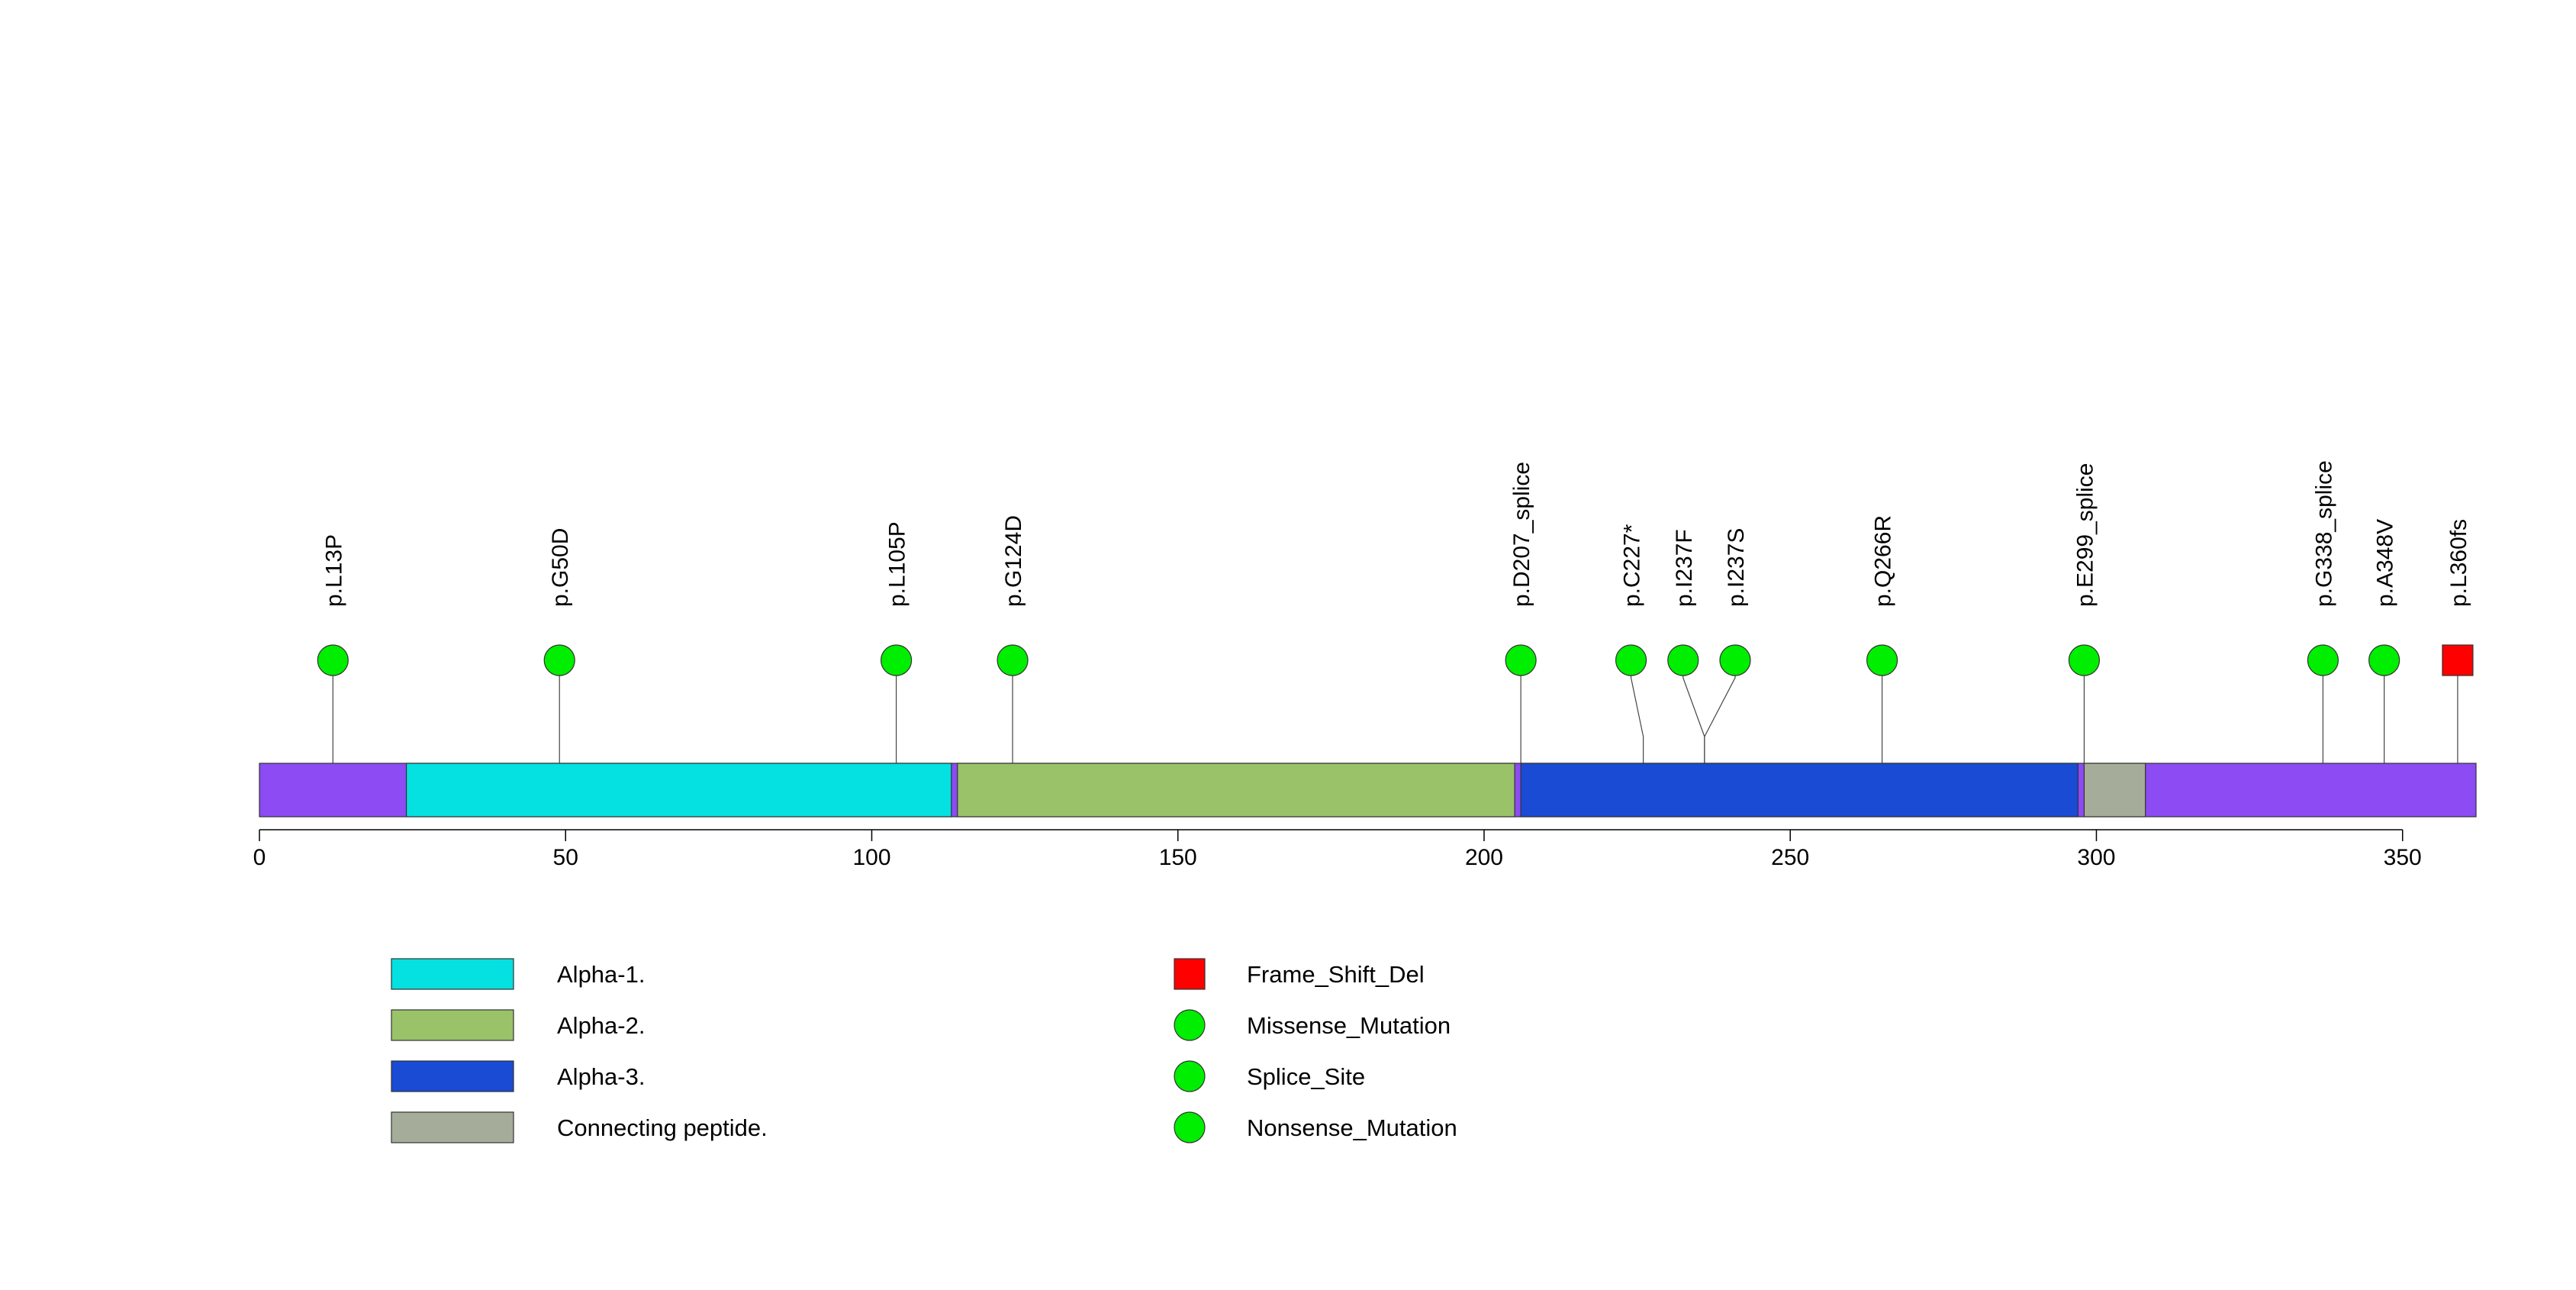 Image resolution: width=2576 pixels, height=1290 pixels. I want to click on mutation-label: p.A348V, so click(2385, 563).